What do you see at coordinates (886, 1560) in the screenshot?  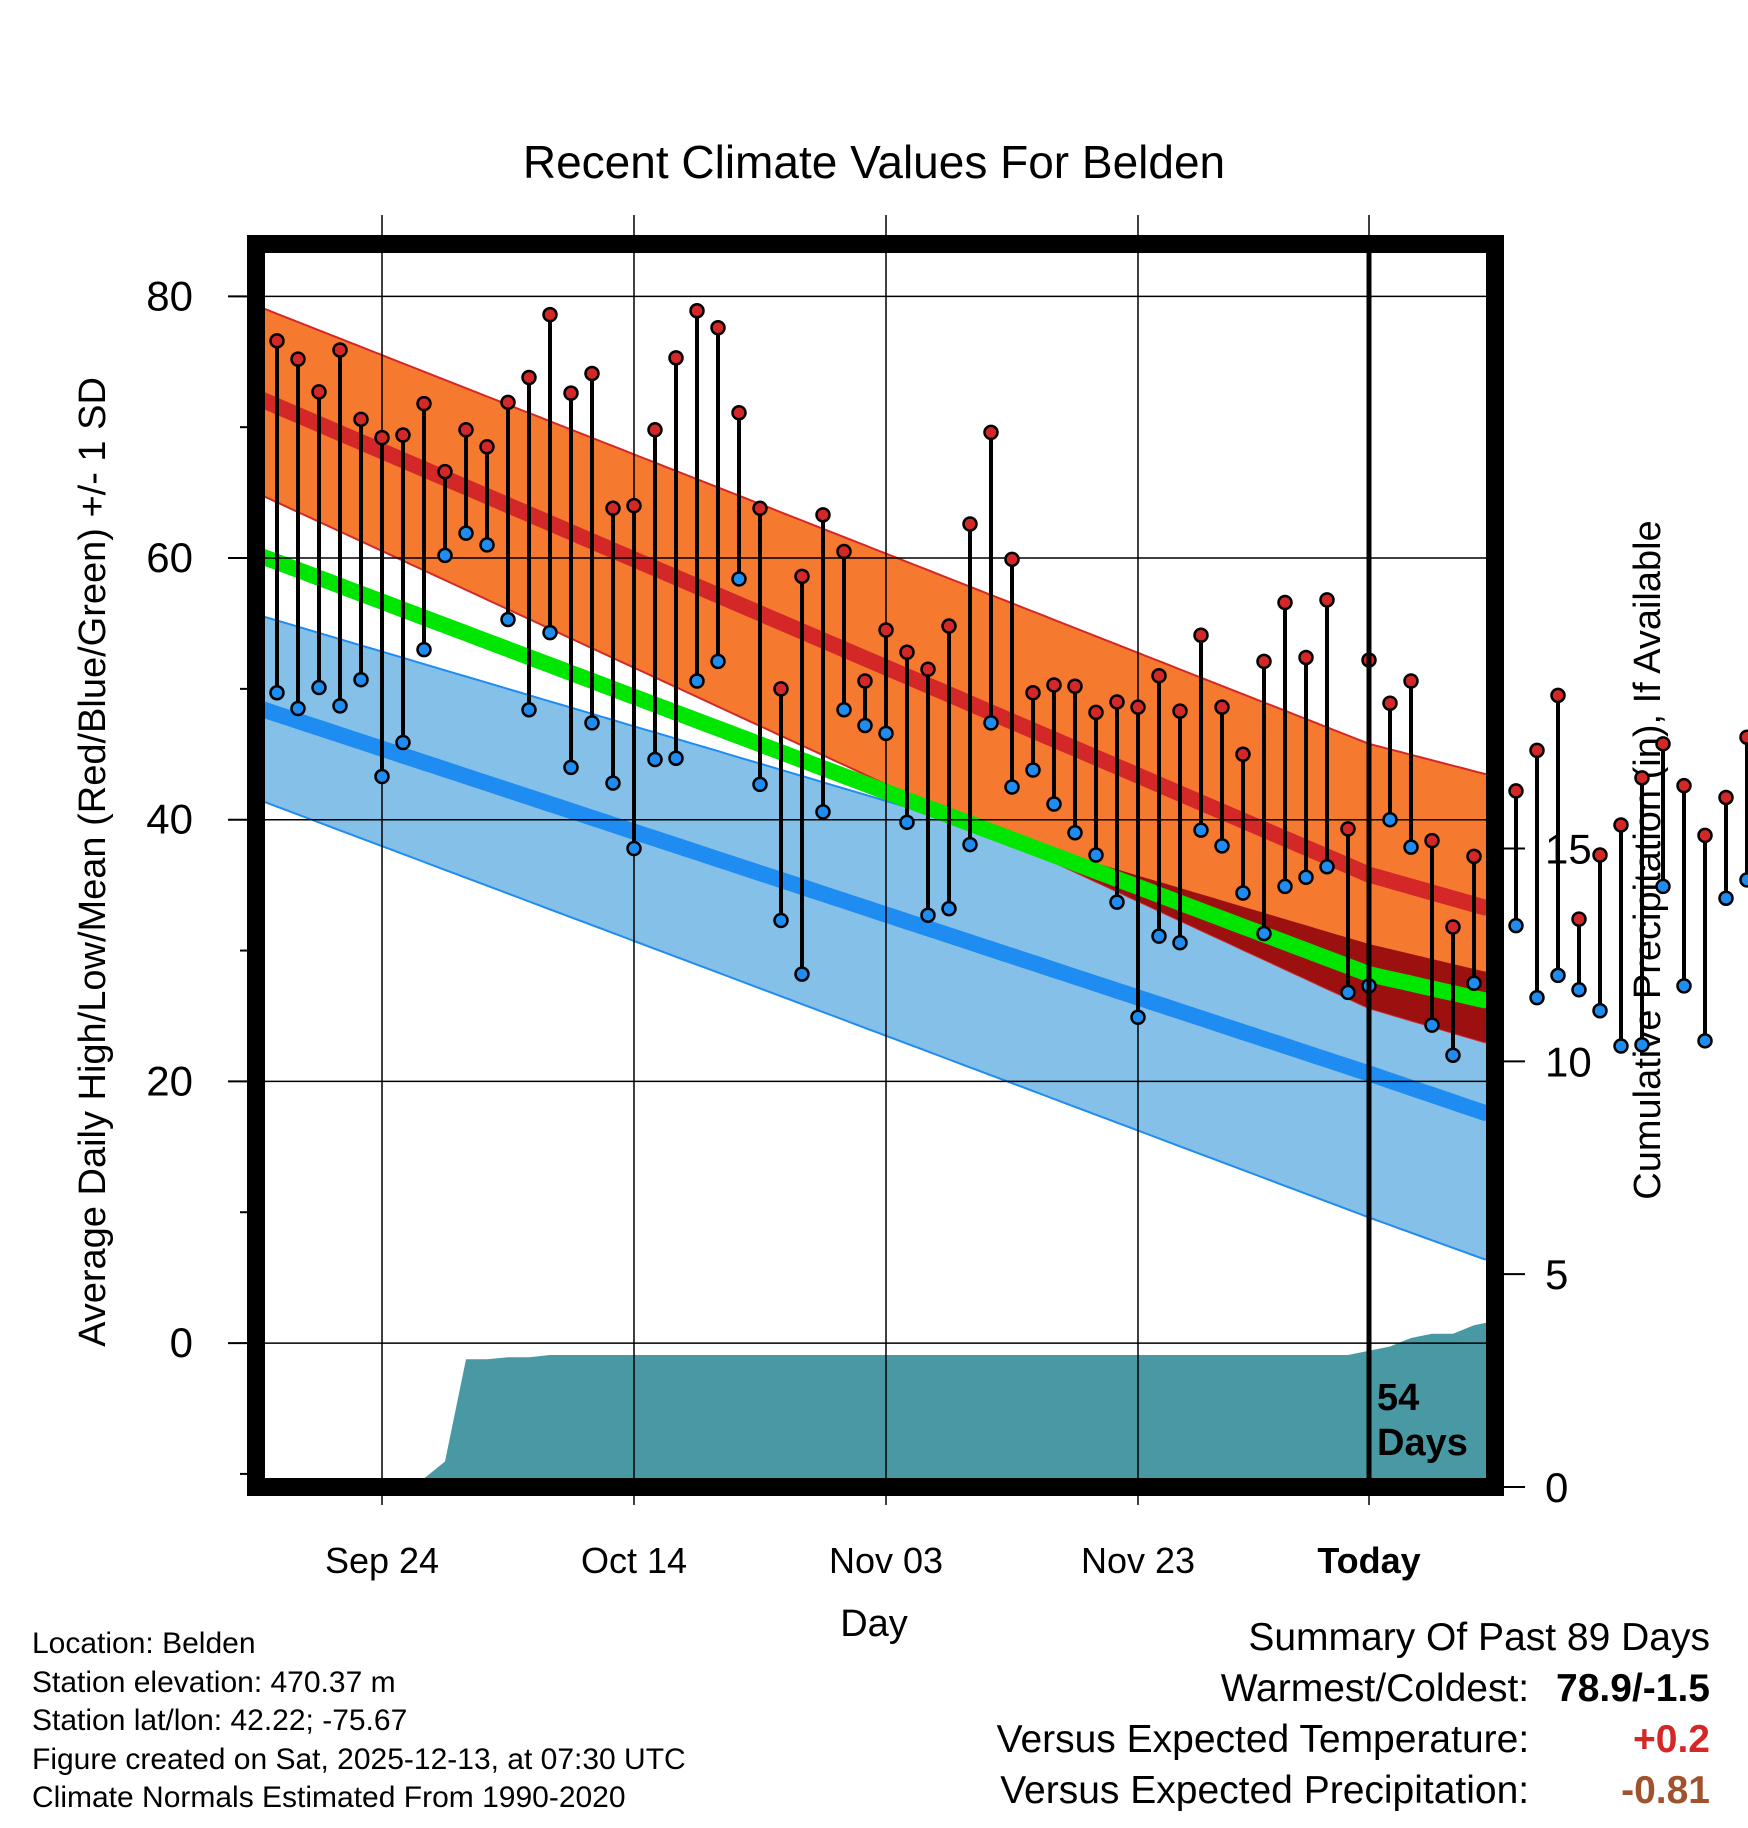 I see `x-tick-label: Nov 03` at bounding box center [886, 1560].